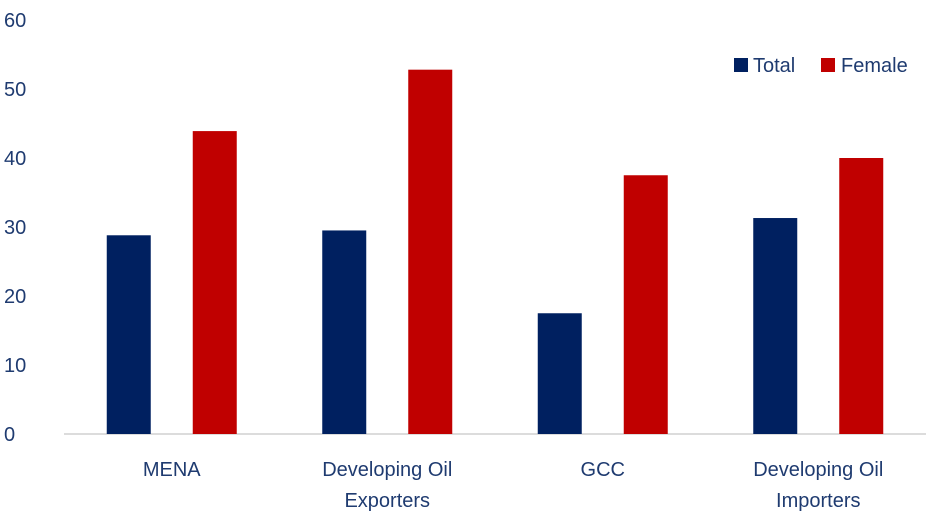 The width and height of the screenshot is (926, 517). I want to click on y-tick-label: 0, so click(9, 435).